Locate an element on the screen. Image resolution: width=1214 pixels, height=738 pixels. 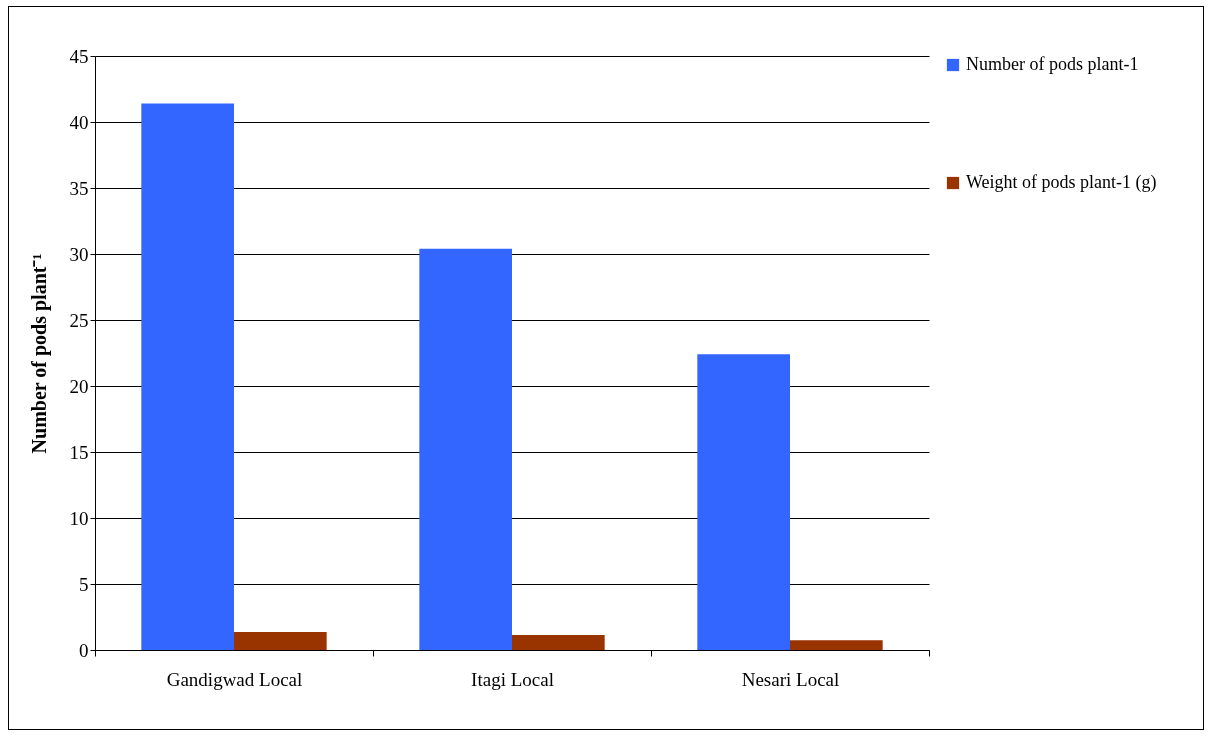
y-tick-label: 5 is located at coordinates (84, 584).